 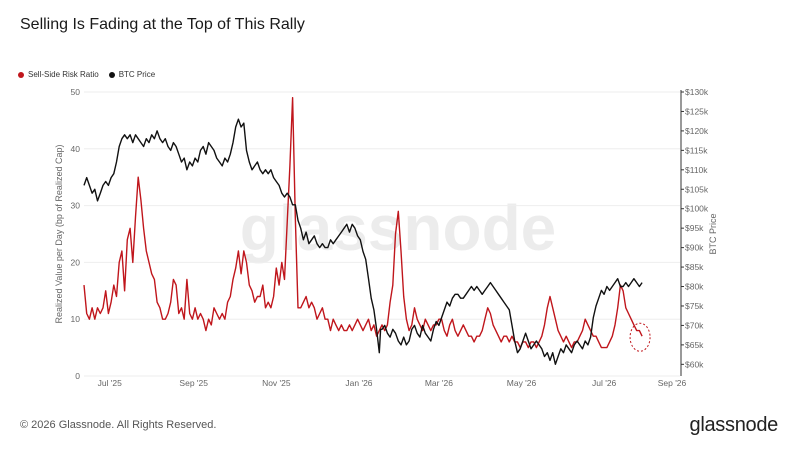 What do you see at coordinates (439, 383) in the screenshot?
I see `x-tick-label: Mar '26` at bounding box center [439, 383].